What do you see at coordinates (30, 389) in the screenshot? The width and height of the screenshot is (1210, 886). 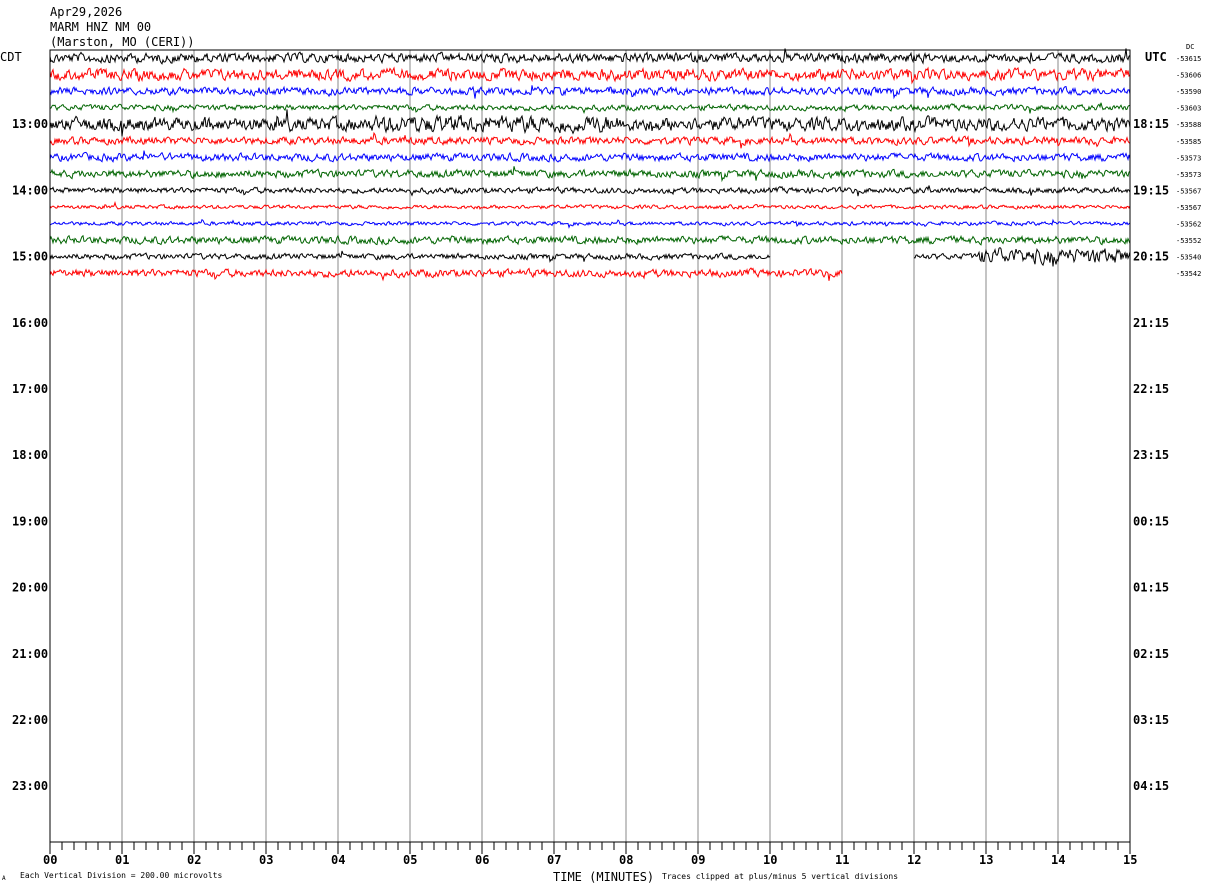 I see `left-time-label: 17:00` at bounding box center [30, 389].